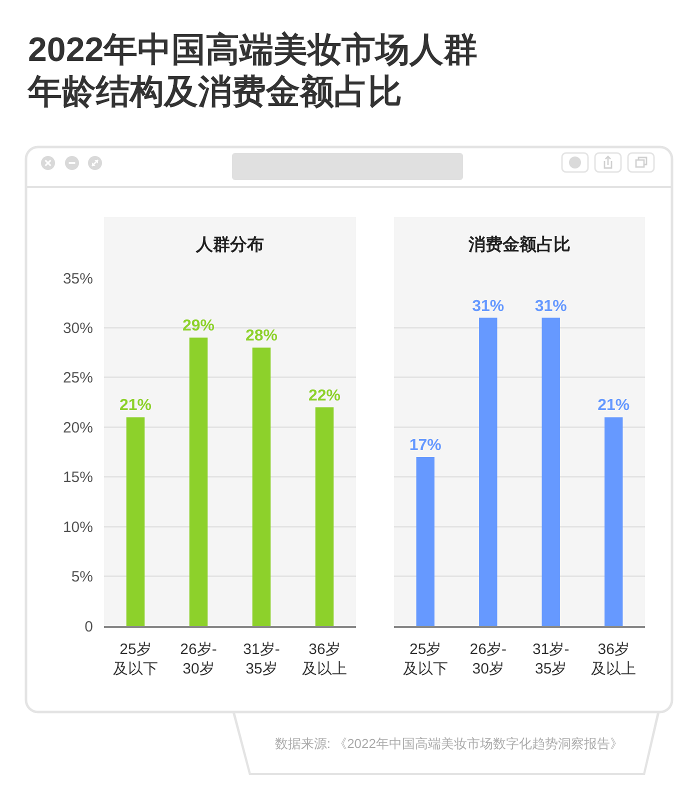 Image resolution: width=700 pixels, height=806 pixels. Describe the element at coordinates (77, 527) in the screenshot. I see `y-tick-label: 10%` at that location.